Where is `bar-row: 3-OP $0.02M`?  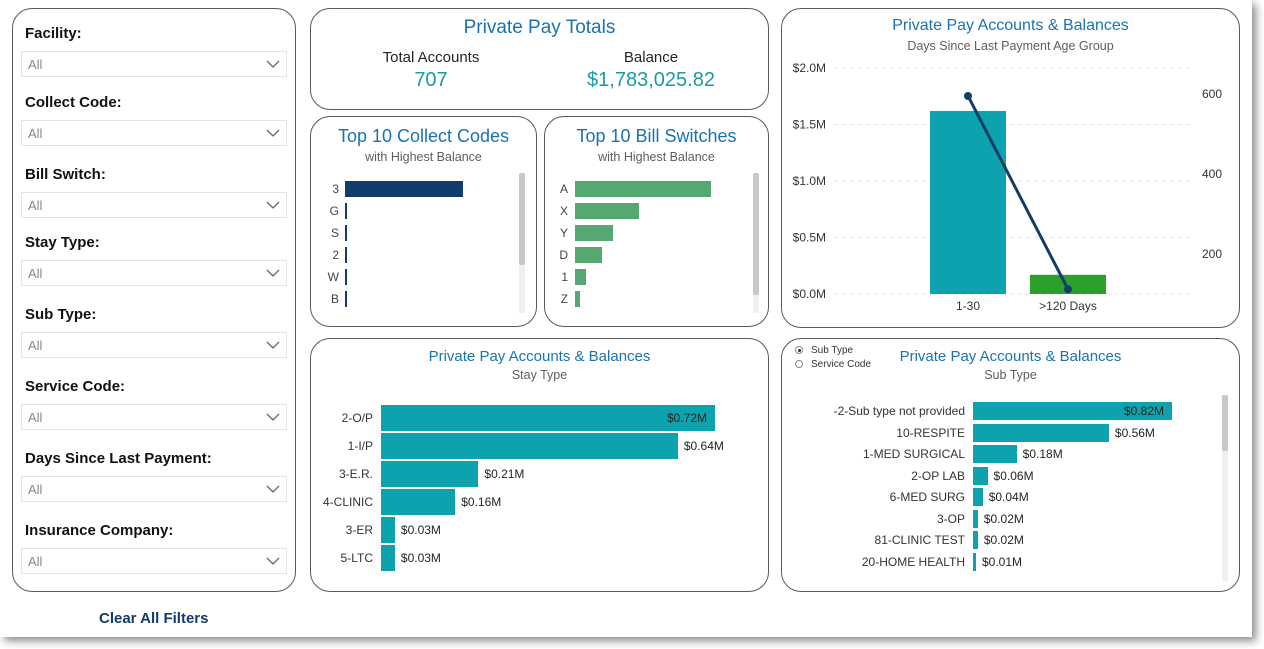
bar-row: 3-OP $0.02M is located at coordinates (1002, 522).